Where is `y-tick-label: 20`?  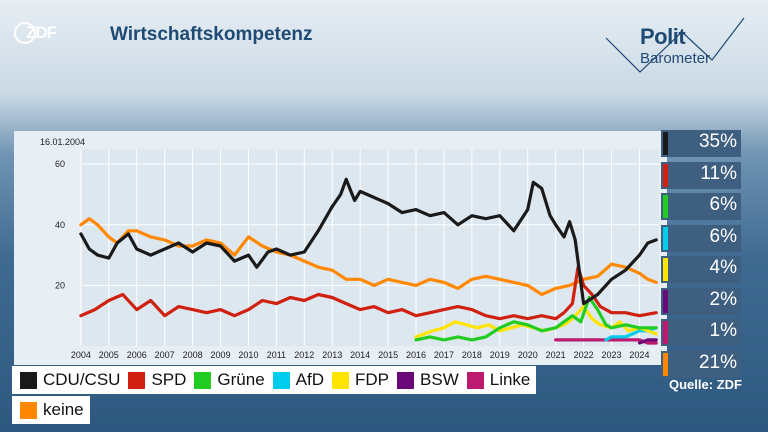 y-tick-label: 20 is located at coordinates (60, 285).